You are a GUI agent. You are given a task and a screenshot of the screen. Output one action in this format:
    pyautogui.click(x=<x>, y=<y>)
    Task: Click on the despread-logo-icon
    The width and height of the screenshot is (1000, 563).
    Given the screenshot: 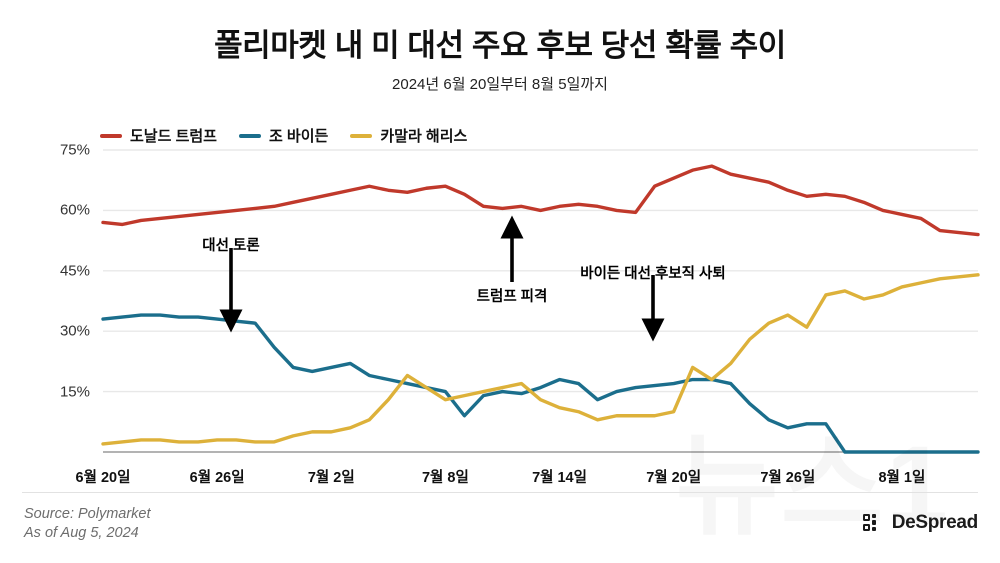 What is the action you would take?
    pyautogui.click(x=869, y=522)
    